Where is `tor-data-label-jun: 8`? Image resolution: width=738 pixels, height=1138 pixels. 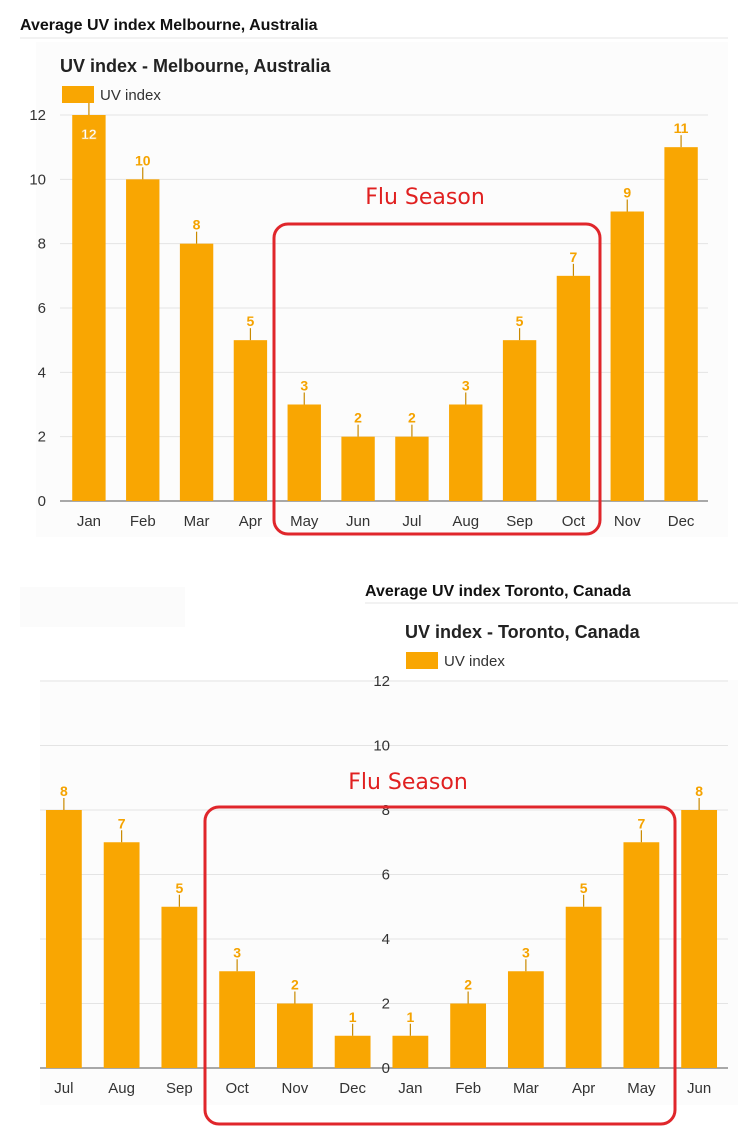 tor-data-label-jun: 8 is located at coordinates (699, 791).